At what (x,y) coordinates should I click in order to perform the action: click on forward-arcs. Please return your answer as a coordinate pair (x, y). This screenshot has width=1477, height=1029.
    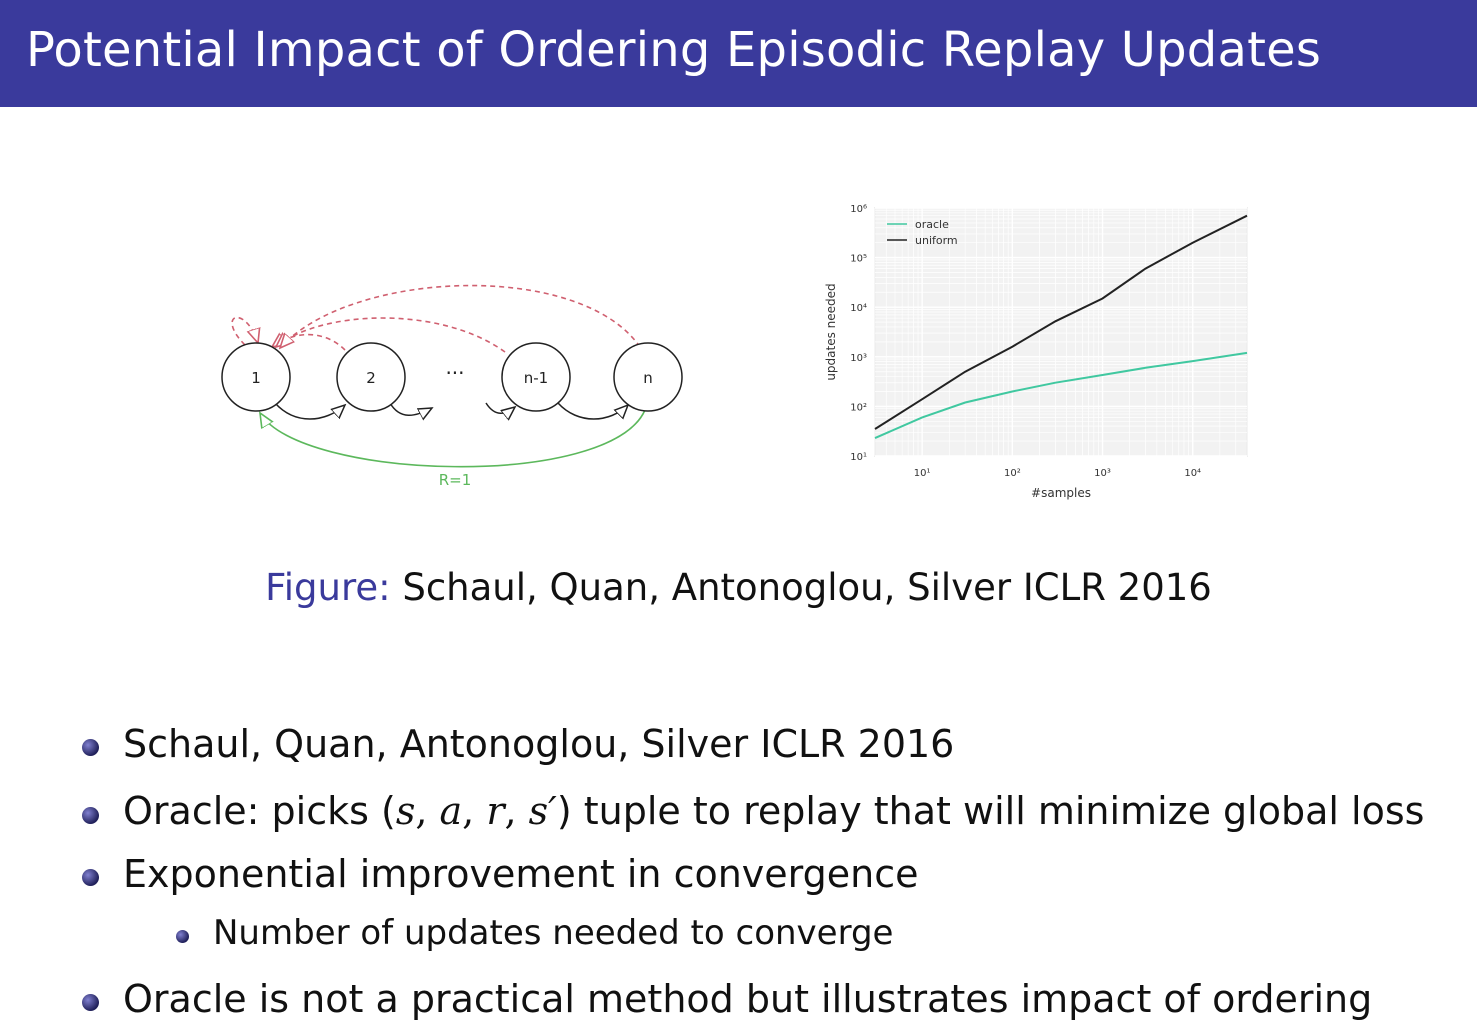
    Looking at the image, I should click on (451, 411).